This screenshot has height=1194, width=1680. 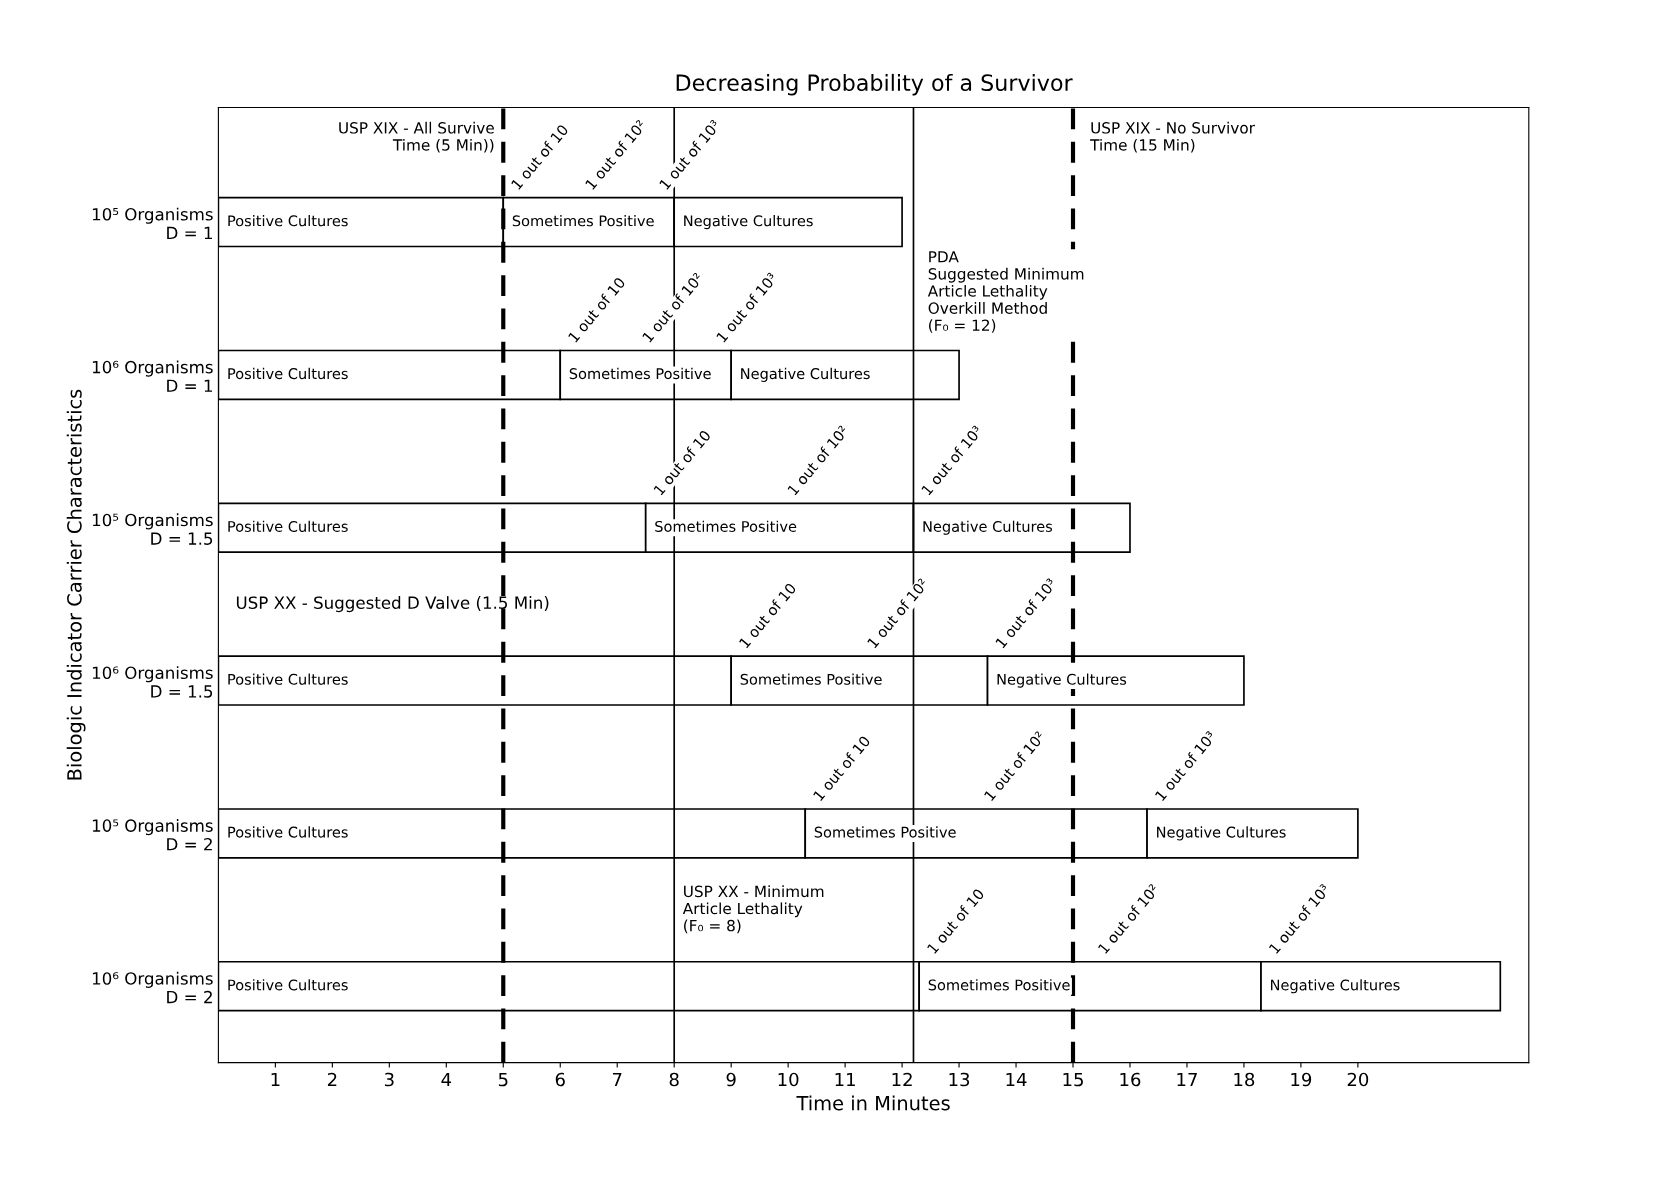 What do you see at coordinates (674, 1079) in the screenshot?
I see `x-tick-label: 8` at bounding box center [674, 1079].